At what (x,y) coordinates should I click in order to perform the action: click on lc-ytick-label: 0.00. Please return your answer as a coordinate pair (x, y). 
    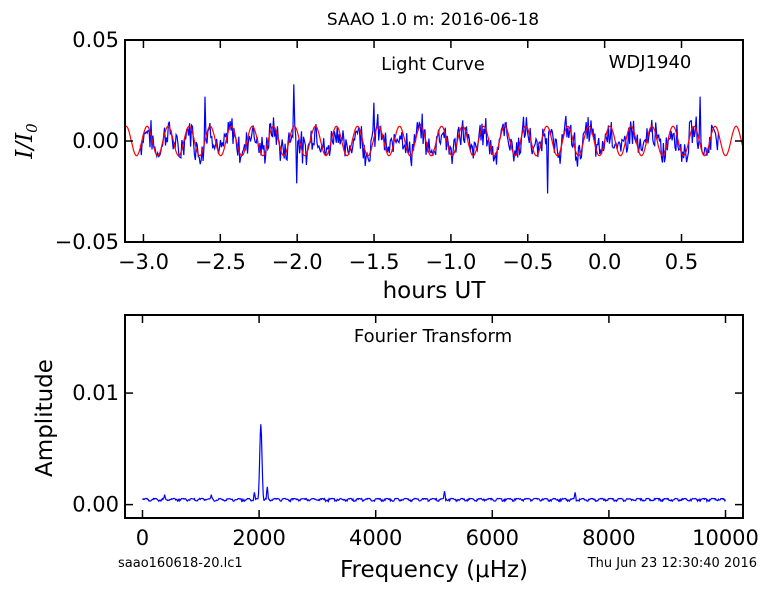
    Looking at the image, I should click on (95, 141).